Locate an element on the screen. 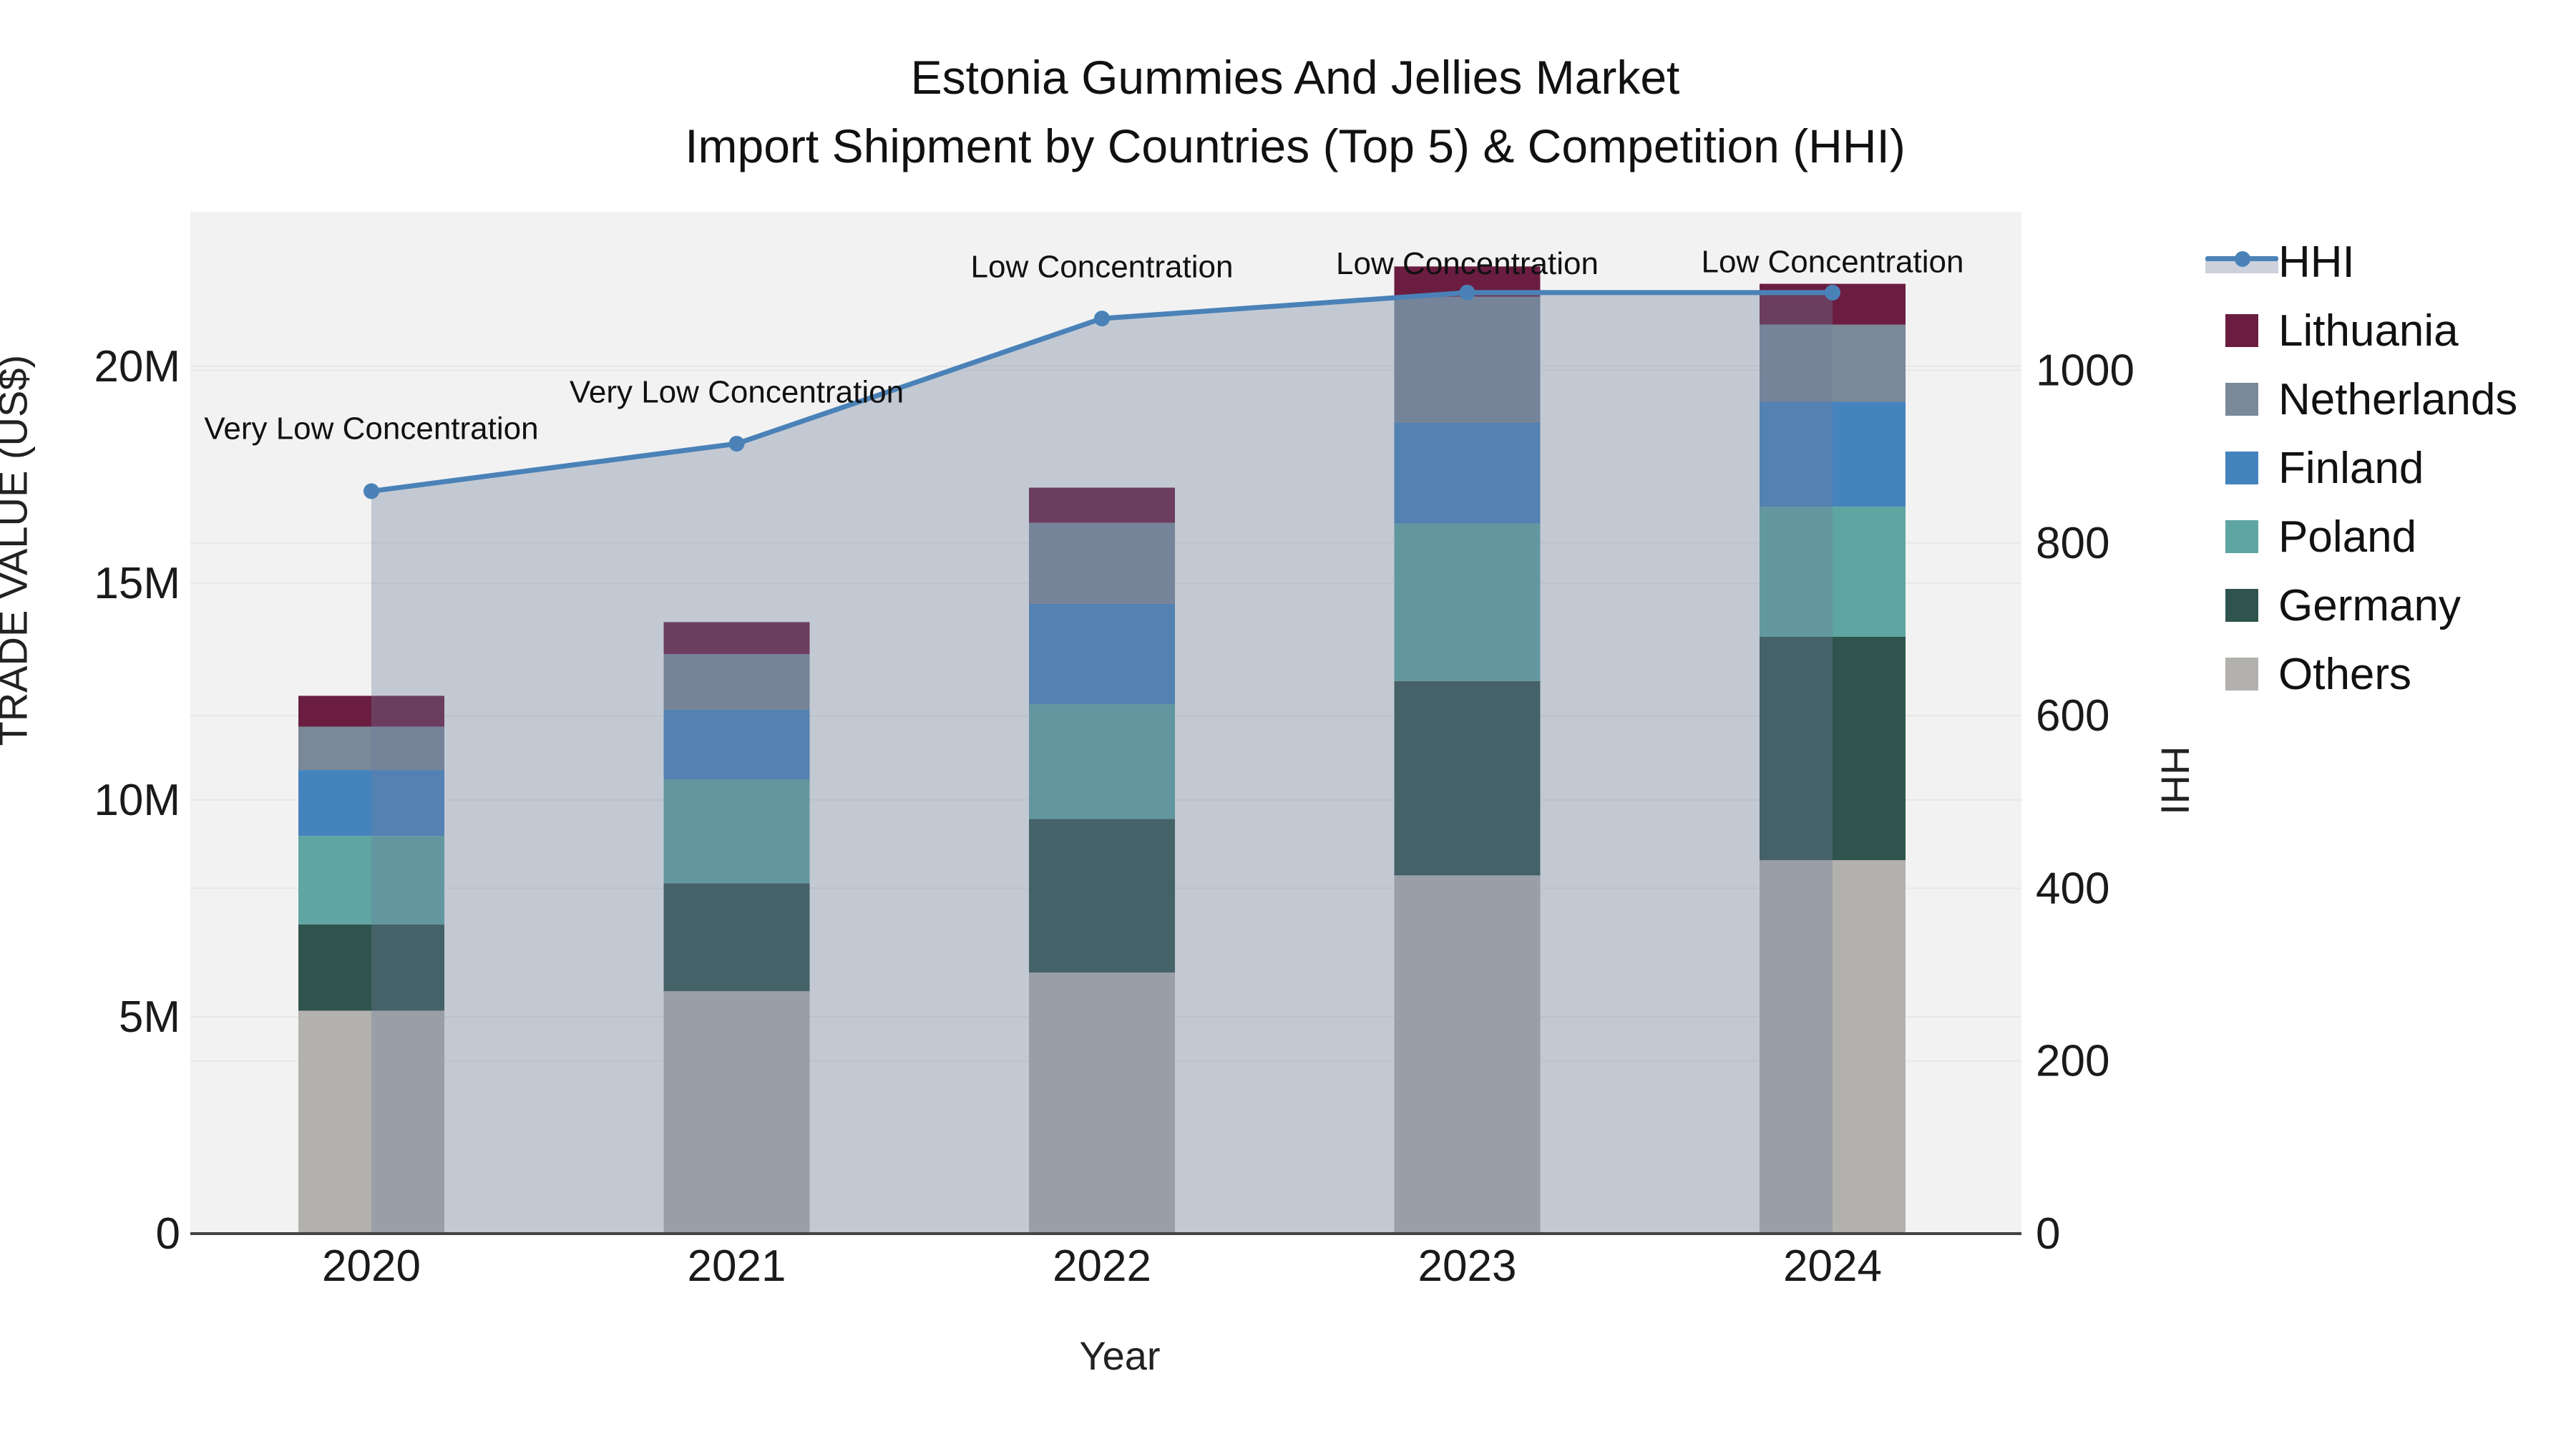  bar-segment-germany-2024 is located at coordinates (1833, 748).